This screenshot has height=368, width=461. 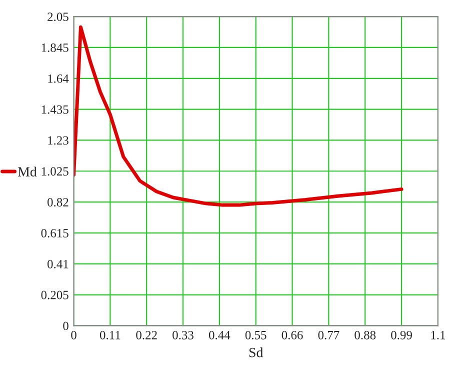 I want to click on y-tick-label: 1.435, so click(x=55, y=109).